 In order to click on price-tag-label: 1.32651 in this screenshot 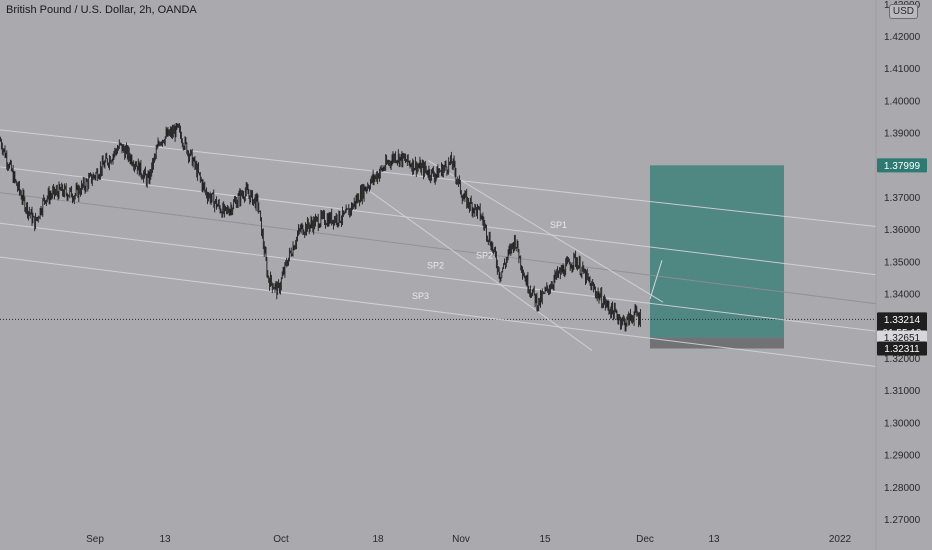, I will do `click(902, 338)`.